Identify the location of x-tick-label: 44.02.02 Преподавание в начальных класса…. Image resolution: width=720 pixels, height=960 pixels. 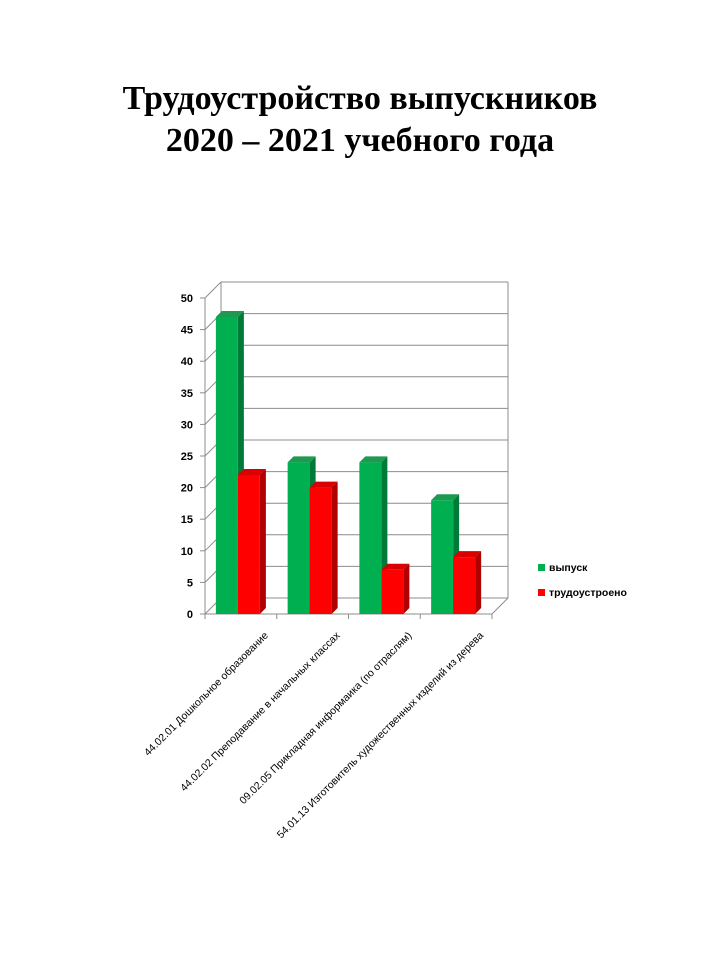
(260, 711).